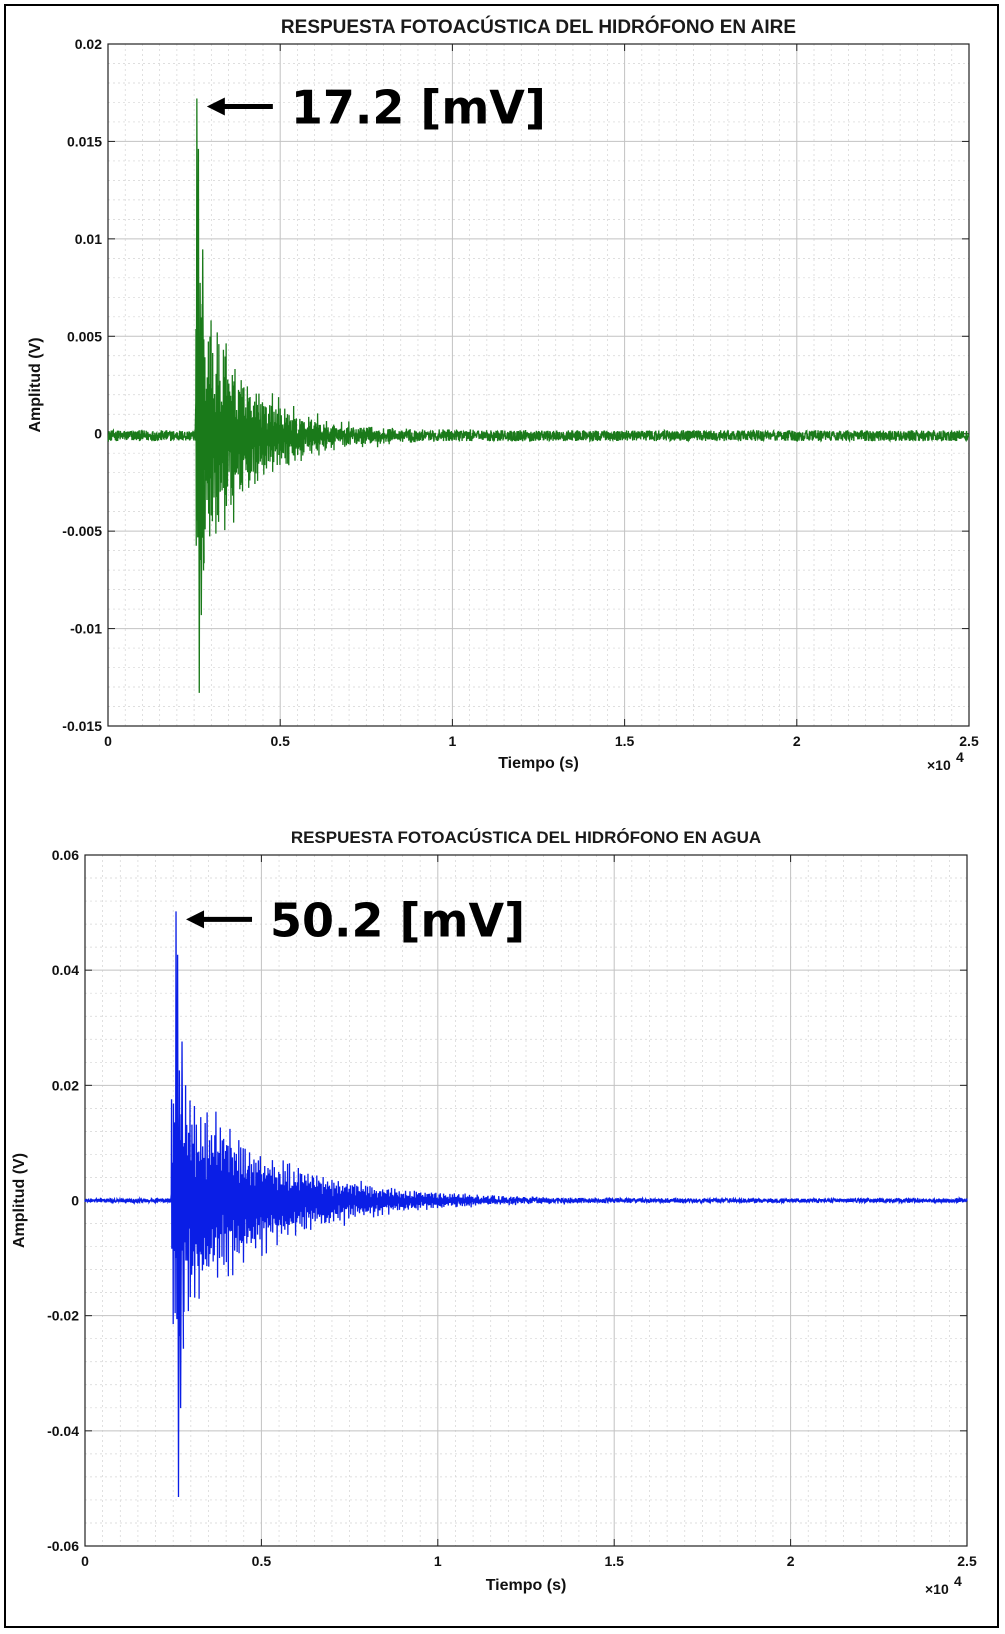 The height and width of the screenshot is (1634, 1005). What do you see at coordinates (438, 1561) in the screenshot?
I see `chart-water-x-tick-label: 1` at bounding box center [438, 1561].